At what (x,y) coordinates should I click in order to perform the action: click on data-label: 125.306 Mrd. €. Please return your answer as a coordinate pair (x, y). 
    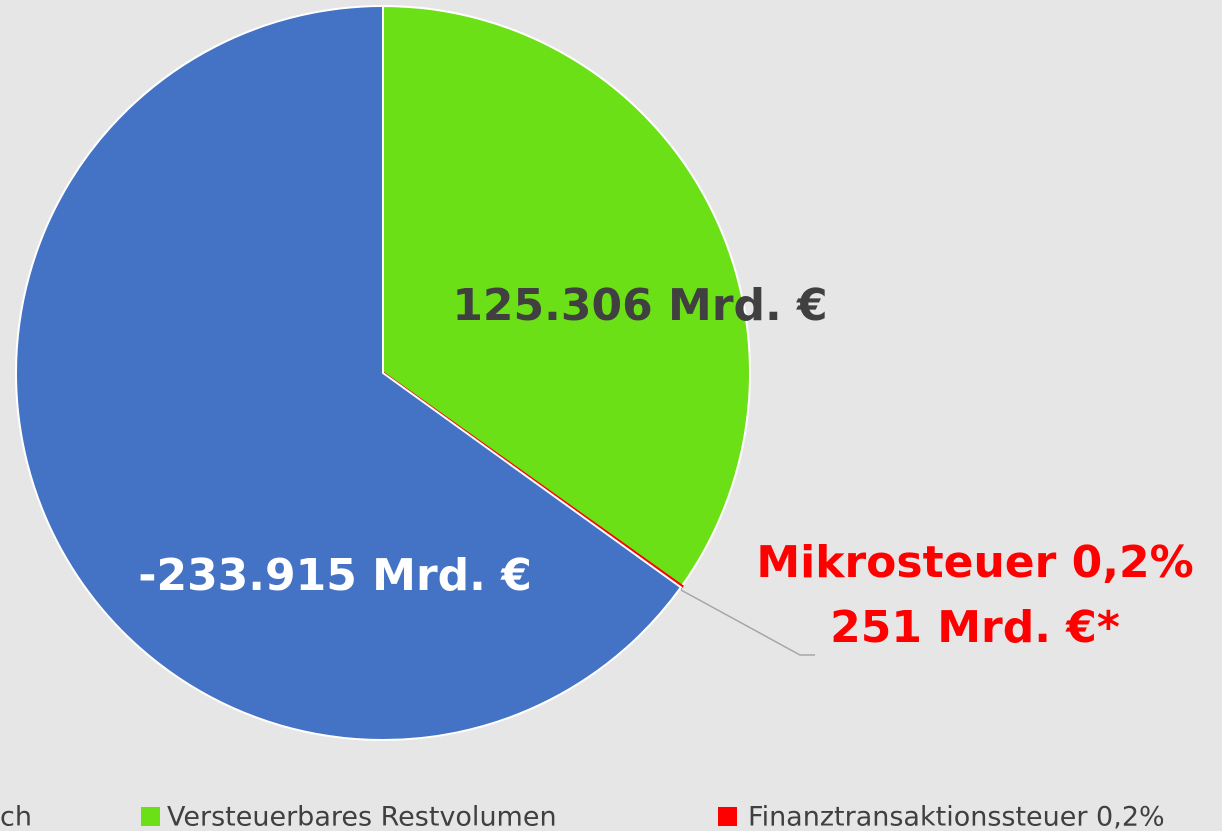
    Looking at the image, I should click on (639, 305).